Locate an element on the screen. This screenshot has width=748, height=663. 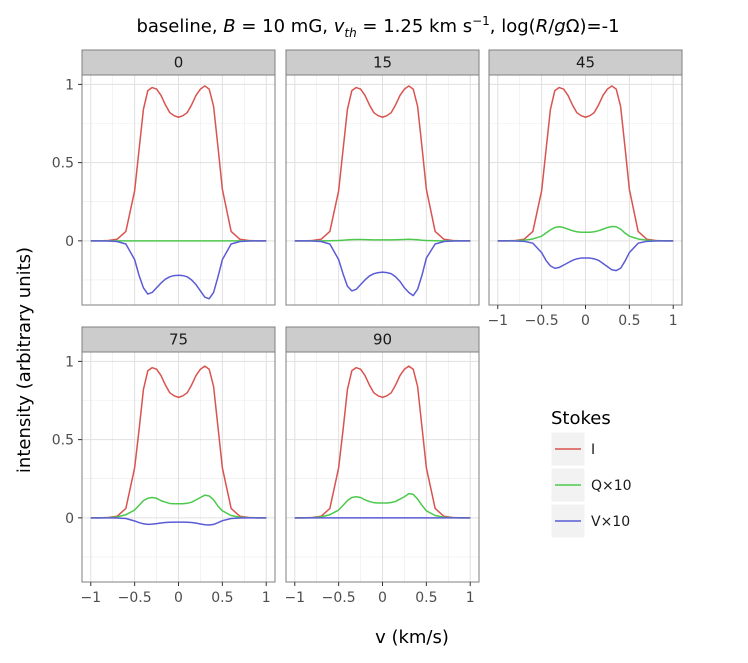
title-part: g is located at coordinates (559, 26).